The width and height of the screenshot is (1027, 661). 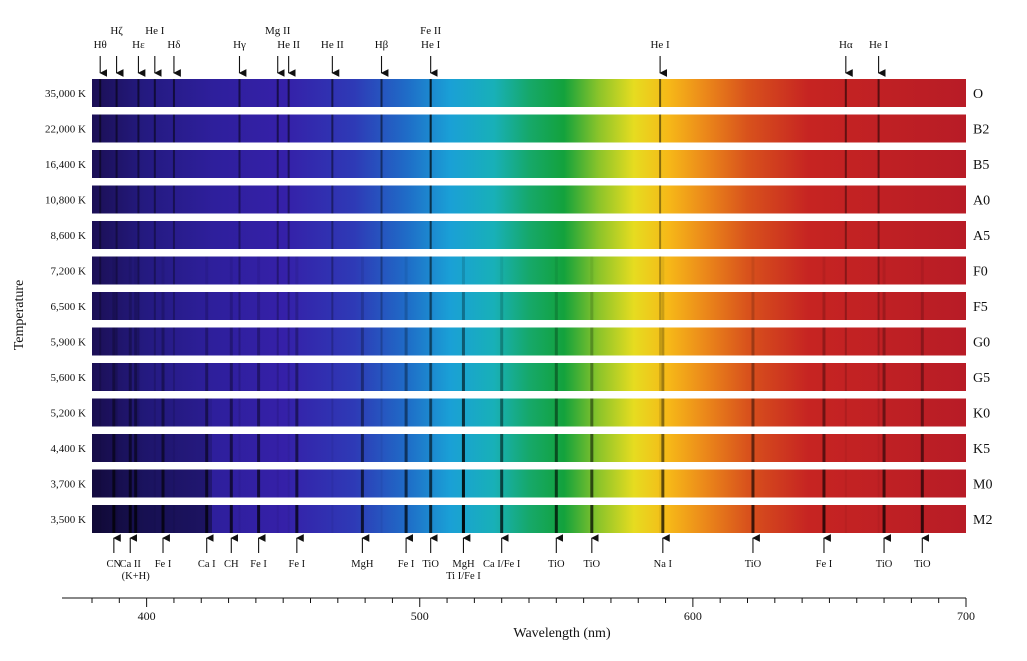 What do you see at coordinates (147, 616) in the screenshot?
I see `x-tick-label: 400` at bounding box center [147, 616].